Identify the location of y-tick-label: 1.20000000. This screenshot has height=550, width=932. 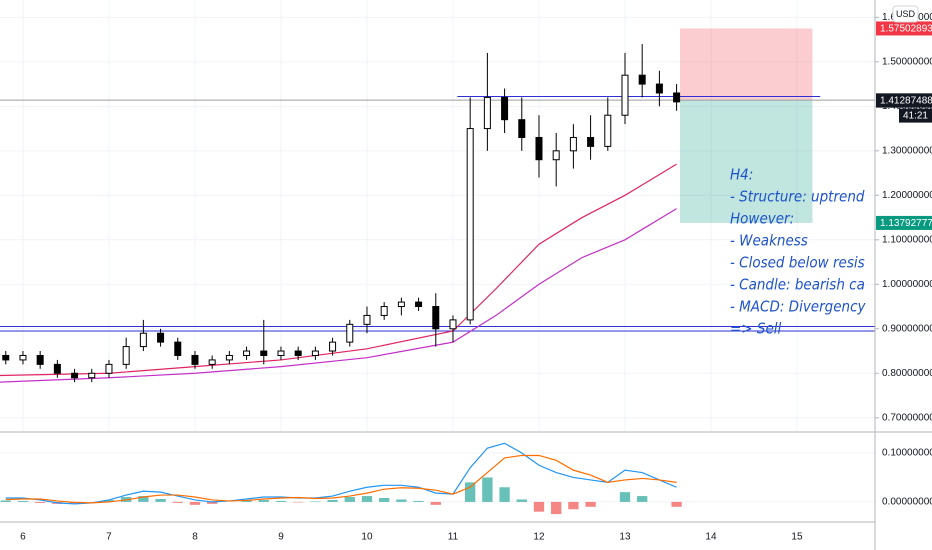
(907, 195).